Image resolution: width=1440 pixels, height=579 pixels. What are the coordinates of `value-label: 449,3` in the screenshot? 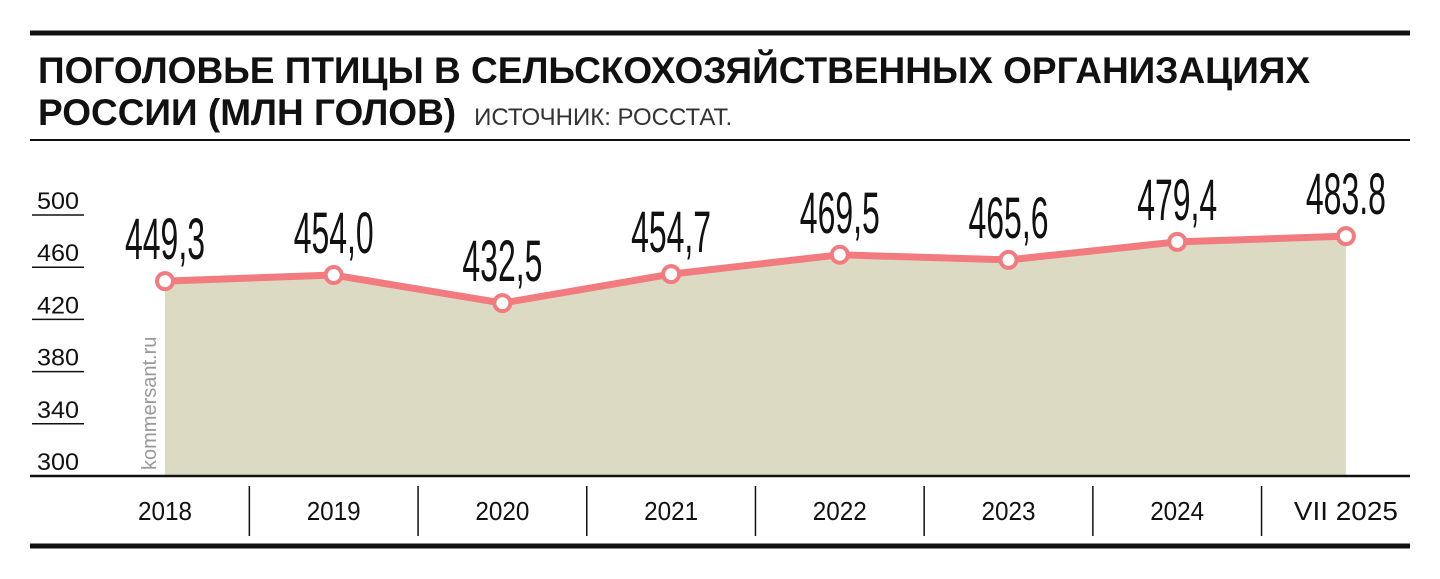 It's located at (165, 239).